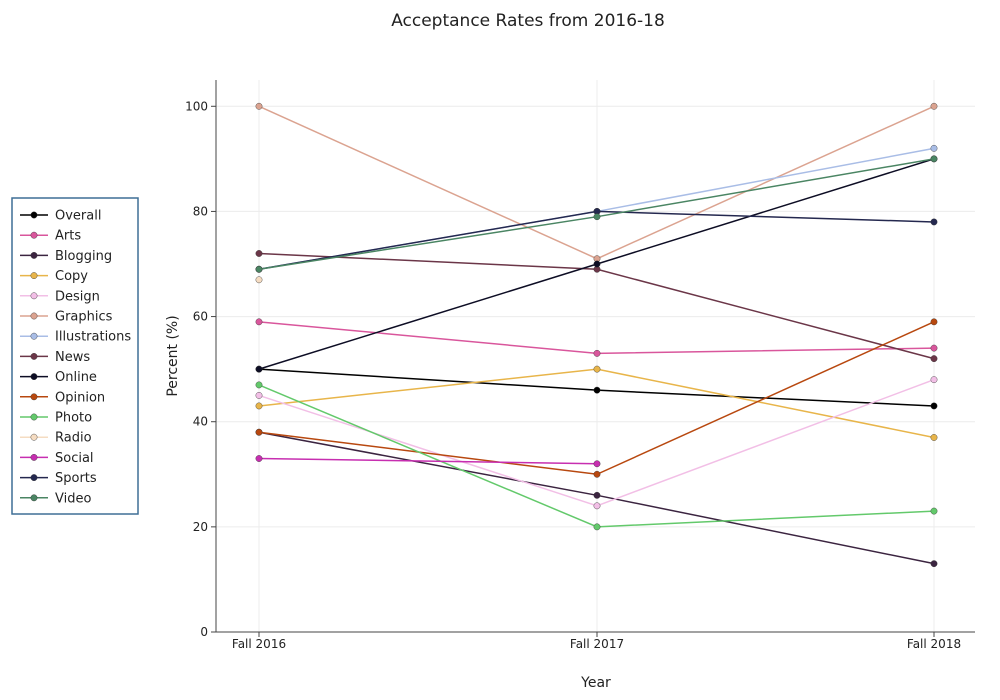 The image size is (1000, 700). What do you see at coordinates (528, 21) in the screenshot?
I see `chart-title: Acceptance Rates from 2016-18` at bounding box center [528, 21].